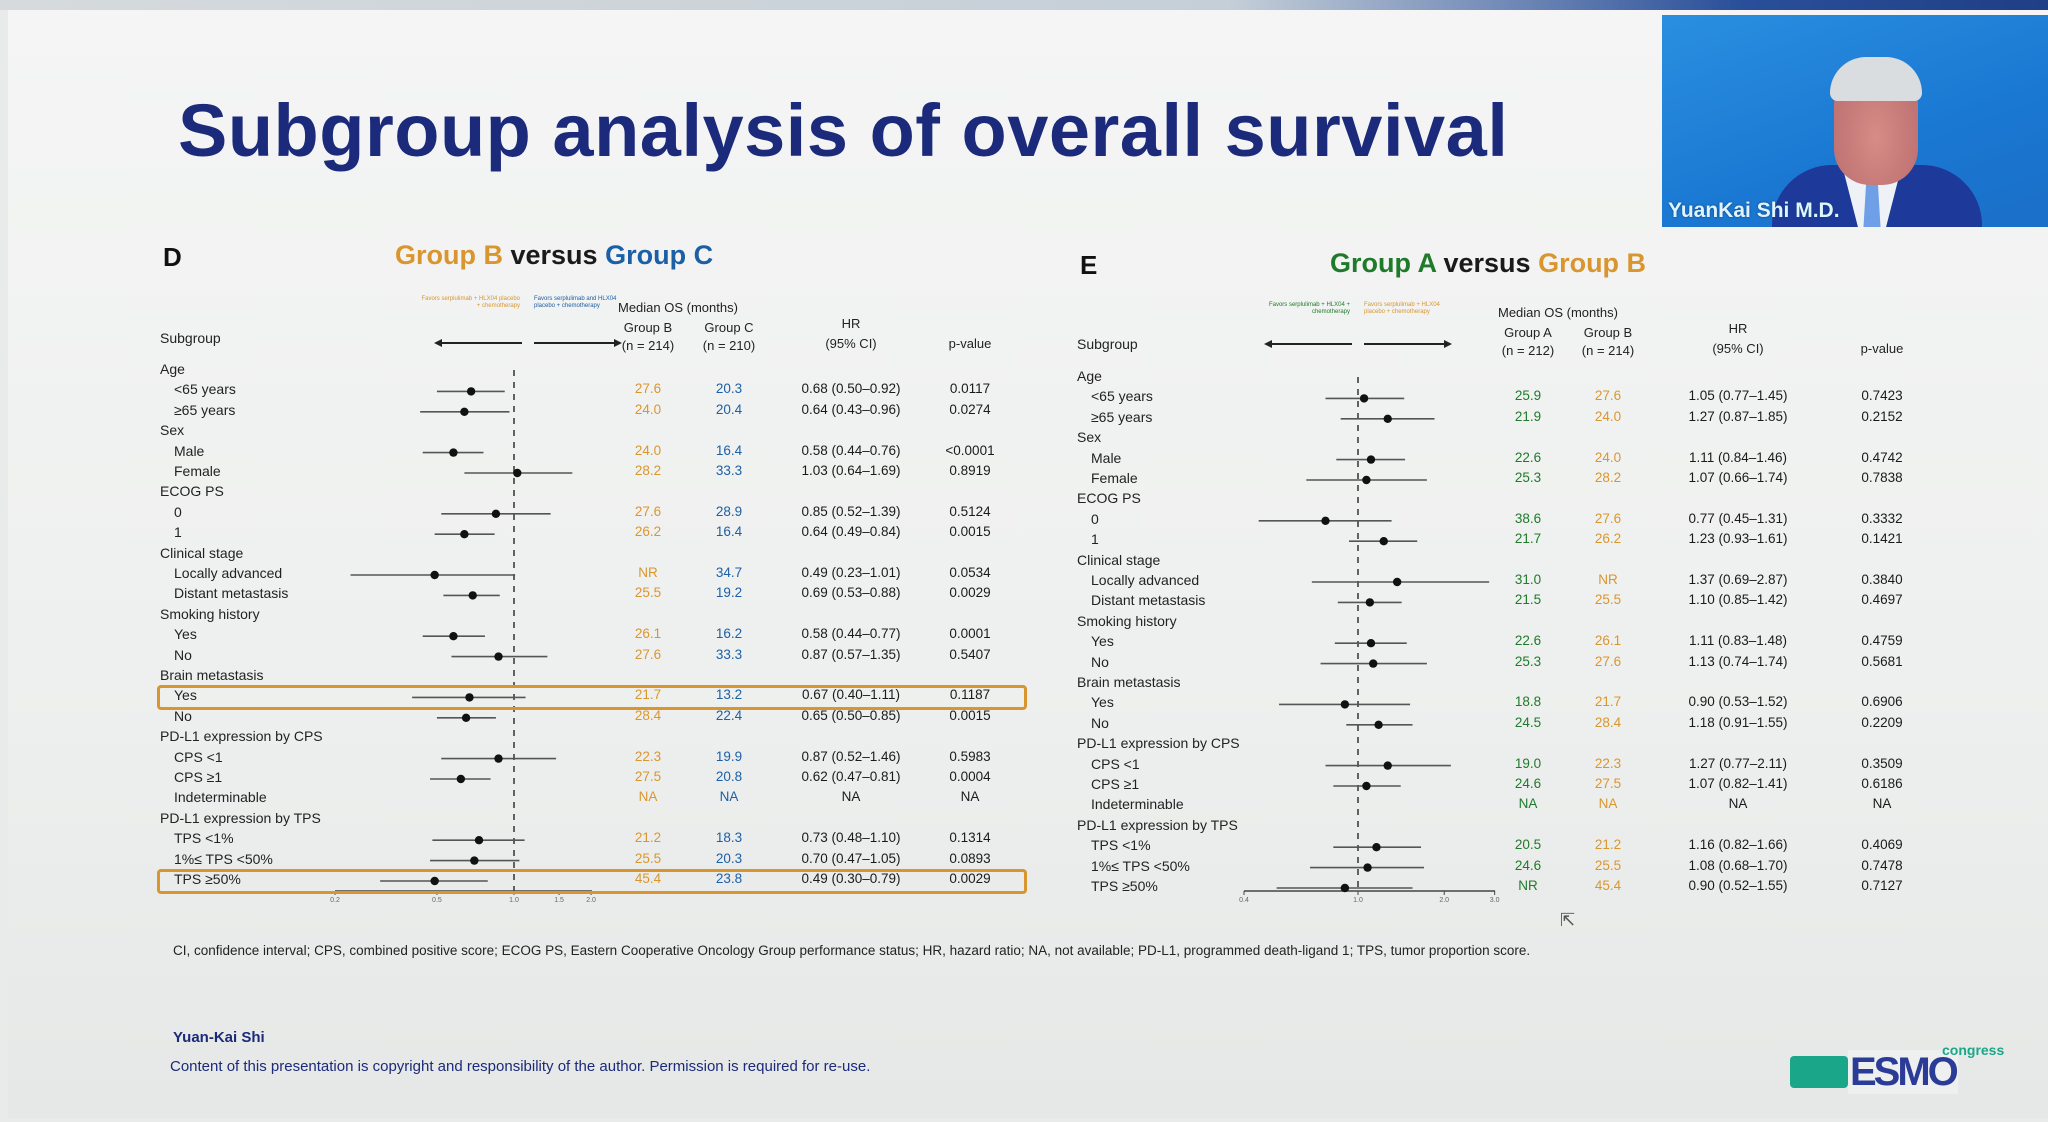  Describe the element at coordinates (1024, 5) in the screenshot. I see `window-top-bar` at that location.